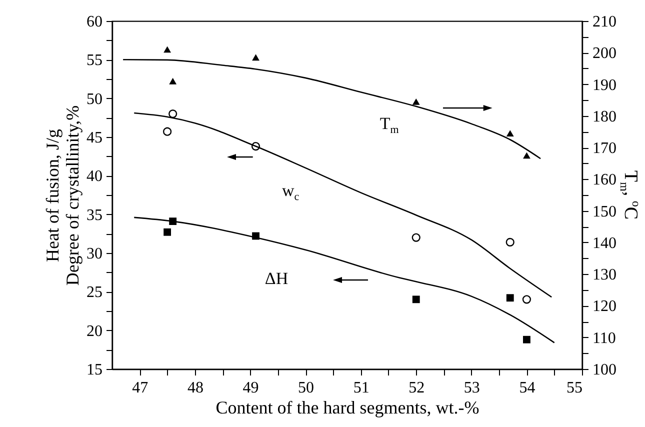 This screenshot has height=427, width=645. What do you see at coordinates (604, 53) in the screenshot?
I see `y2-tick-label: 200` at bounding box center [604, 53].